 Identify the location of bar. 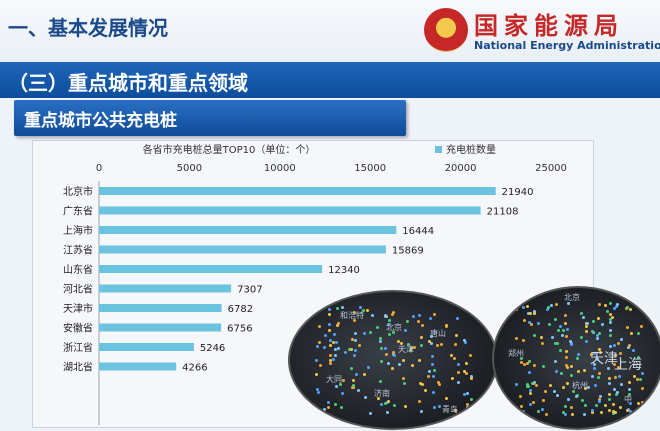
(211, 269).